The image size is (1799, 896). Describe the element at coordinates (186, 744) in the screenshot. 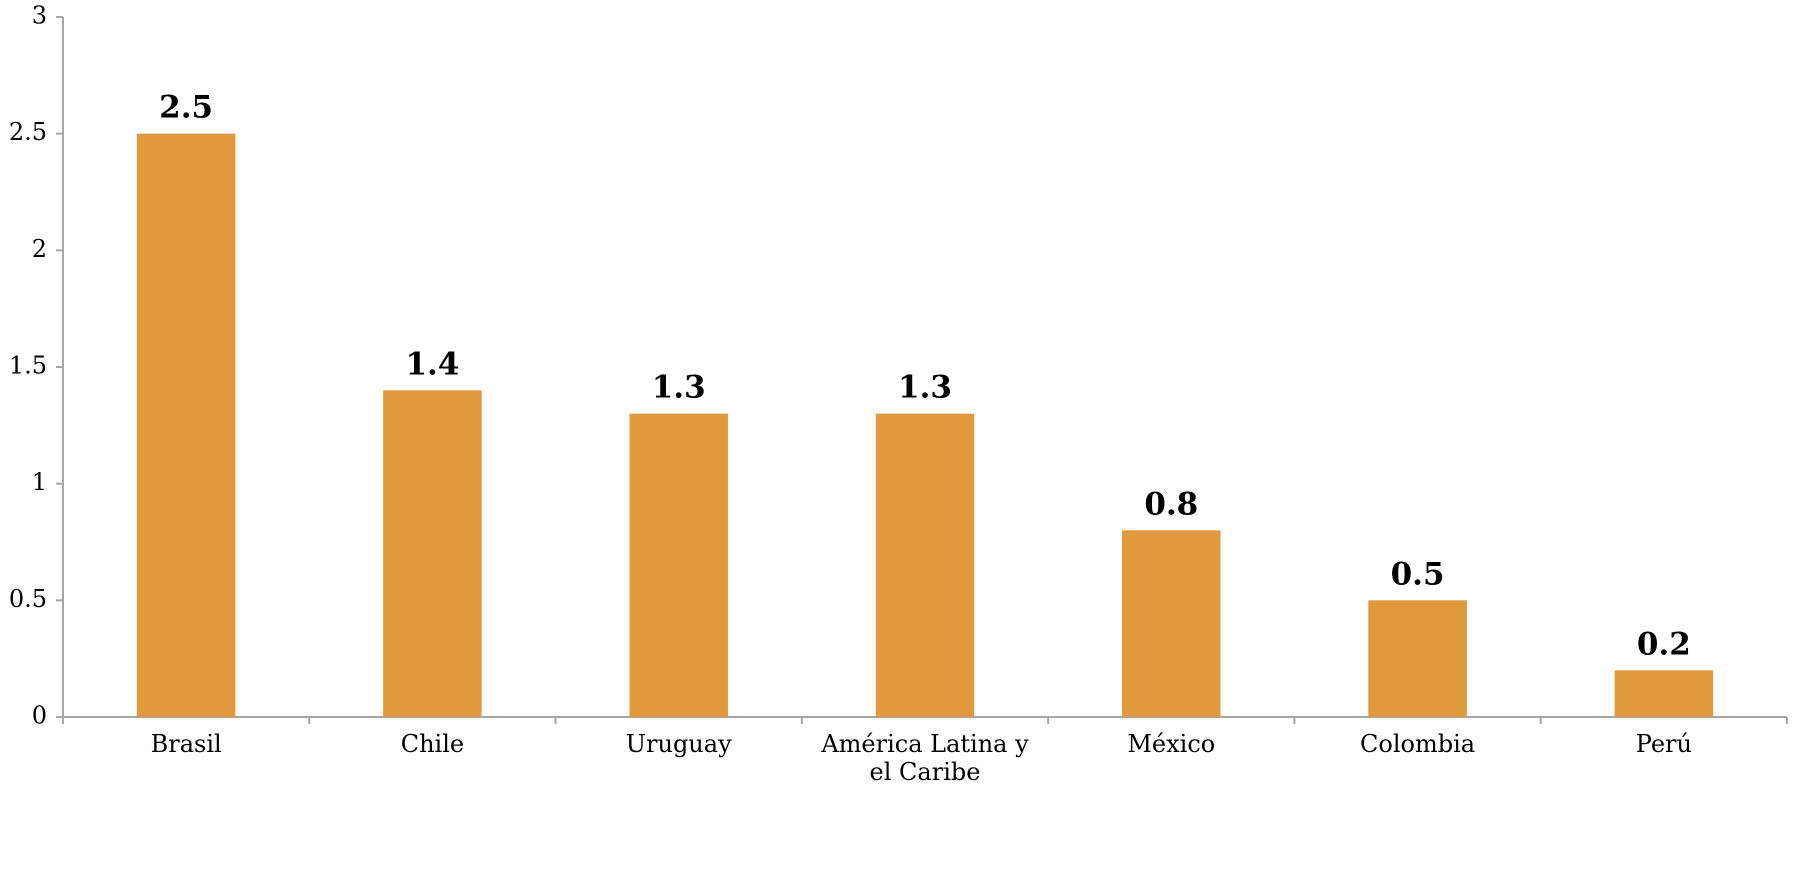

I see `x-category-label: Brasil` at that location.